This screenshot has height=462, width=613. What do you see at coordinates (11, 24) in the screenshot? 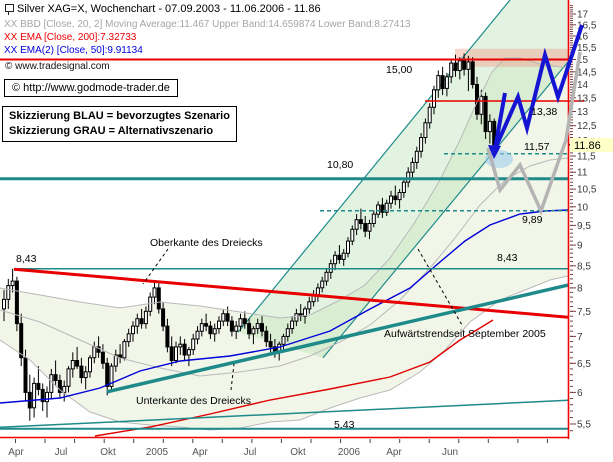
I see `bbd-series-icon: XX` at bounding box center [11, 24].